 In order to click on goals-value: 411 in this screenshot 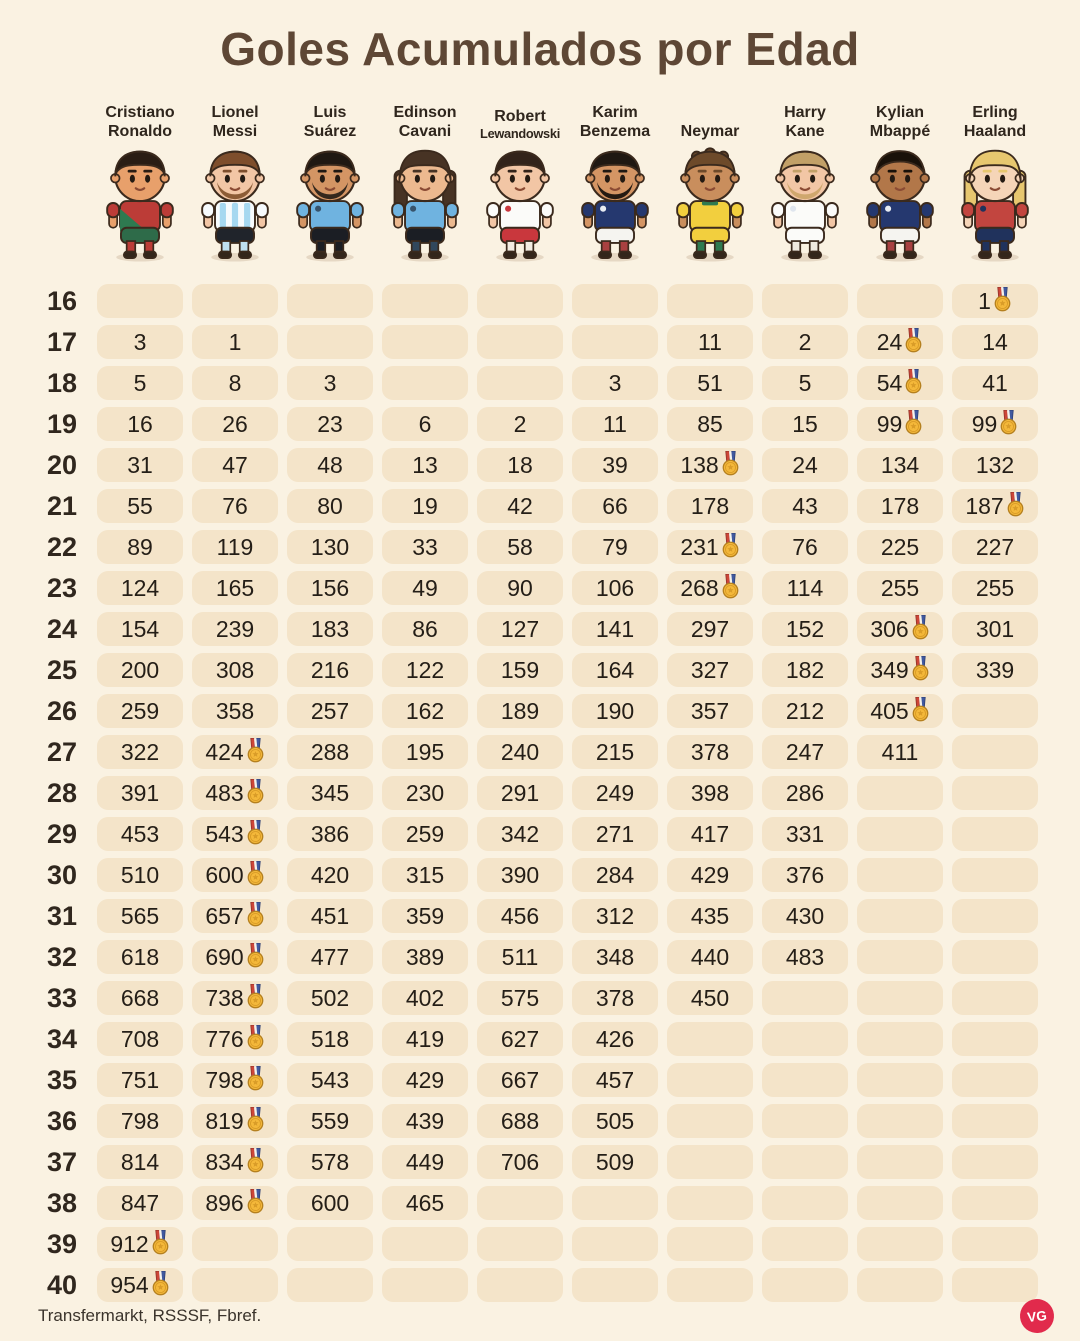, I will do `click(900, 751)`.